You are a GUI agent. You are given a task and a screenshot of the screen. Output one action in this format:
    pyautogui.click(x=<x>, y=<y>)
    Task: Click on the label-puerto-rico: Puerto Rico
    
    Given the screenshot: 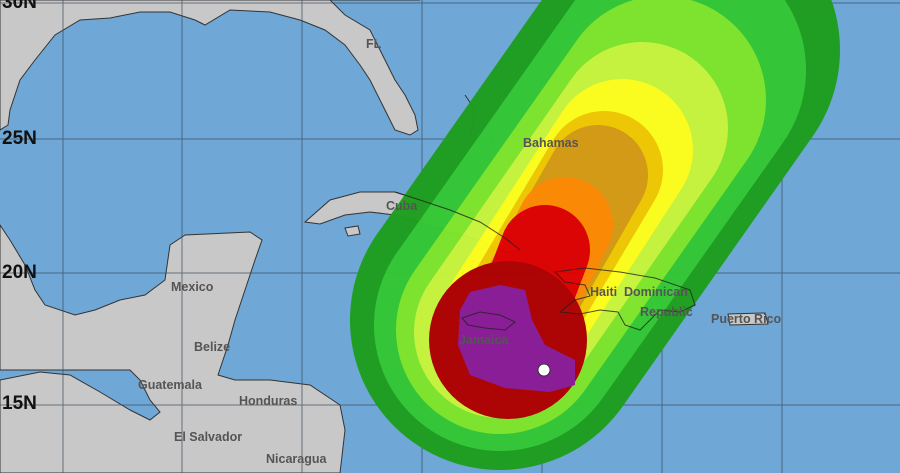 What is the action you would take?
    pyautogui.click(x=746, y=319)
    